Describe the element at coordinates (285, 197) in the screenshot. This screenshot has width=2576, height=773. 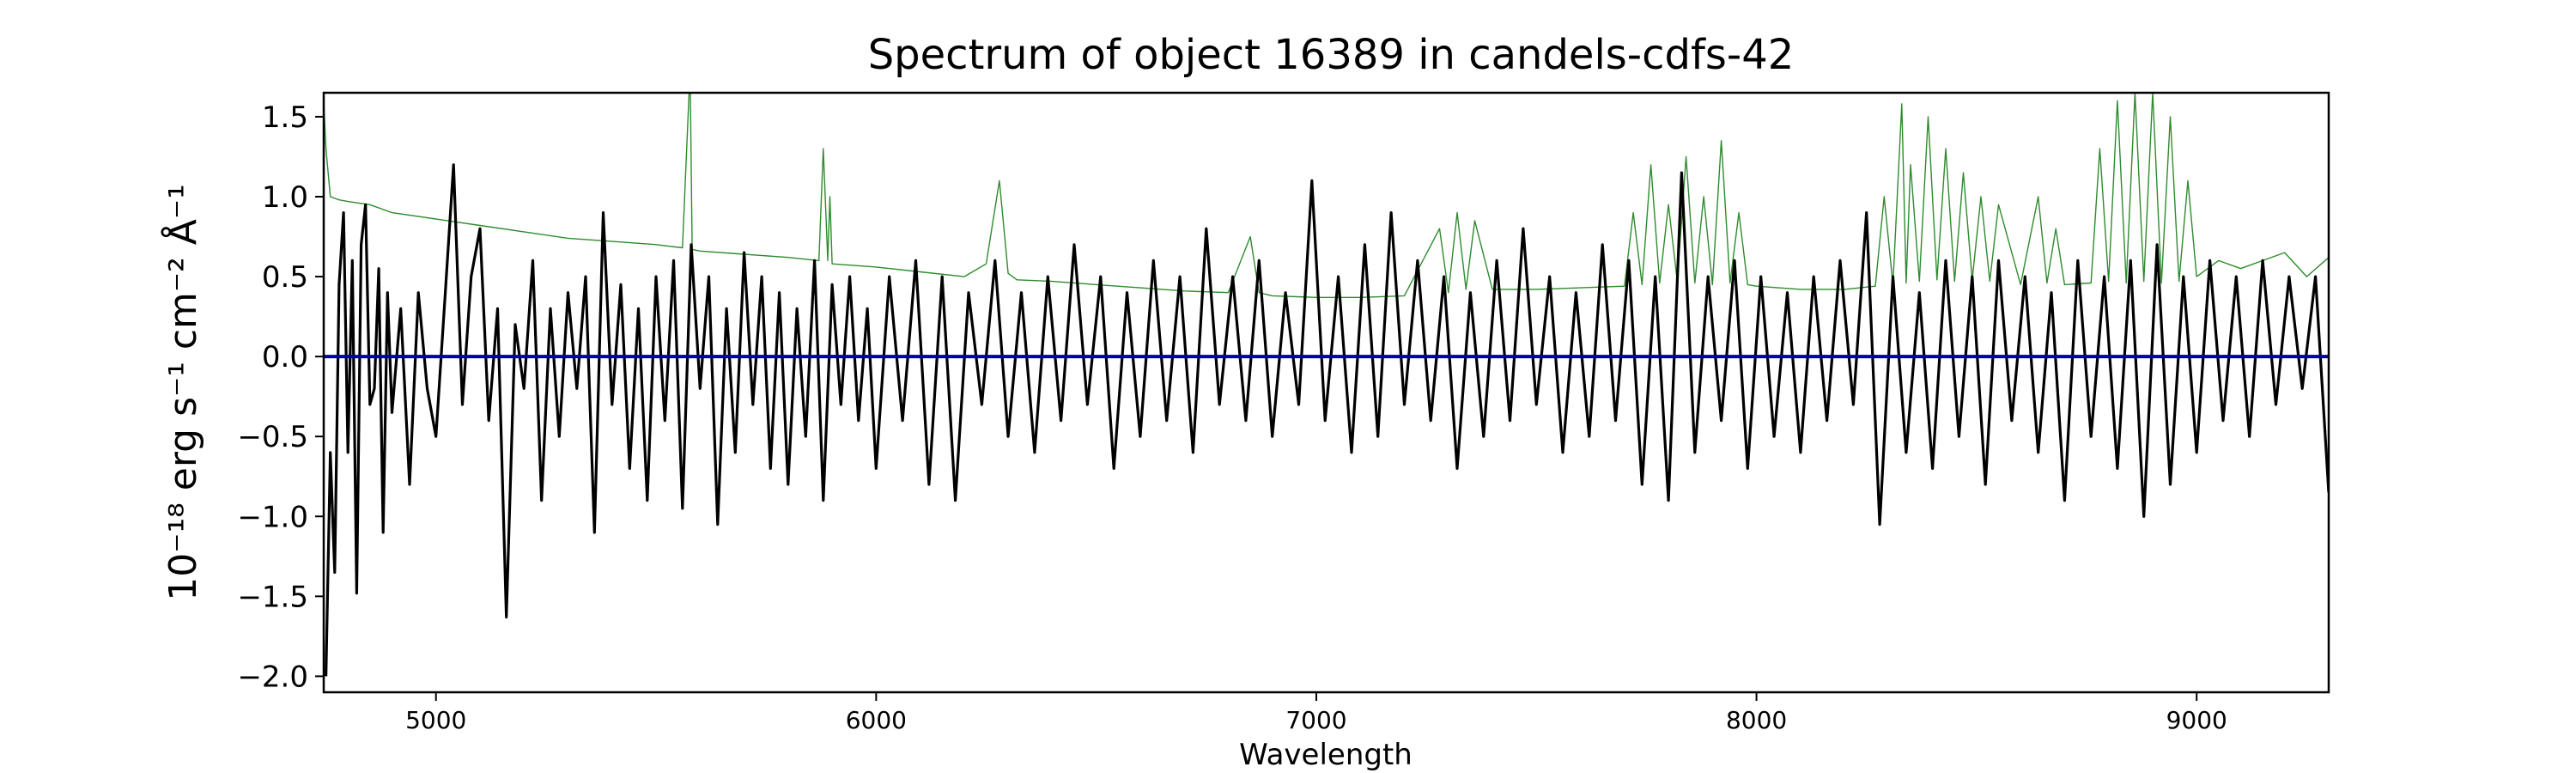
I see `y-tick-label: 1.0` at that location.